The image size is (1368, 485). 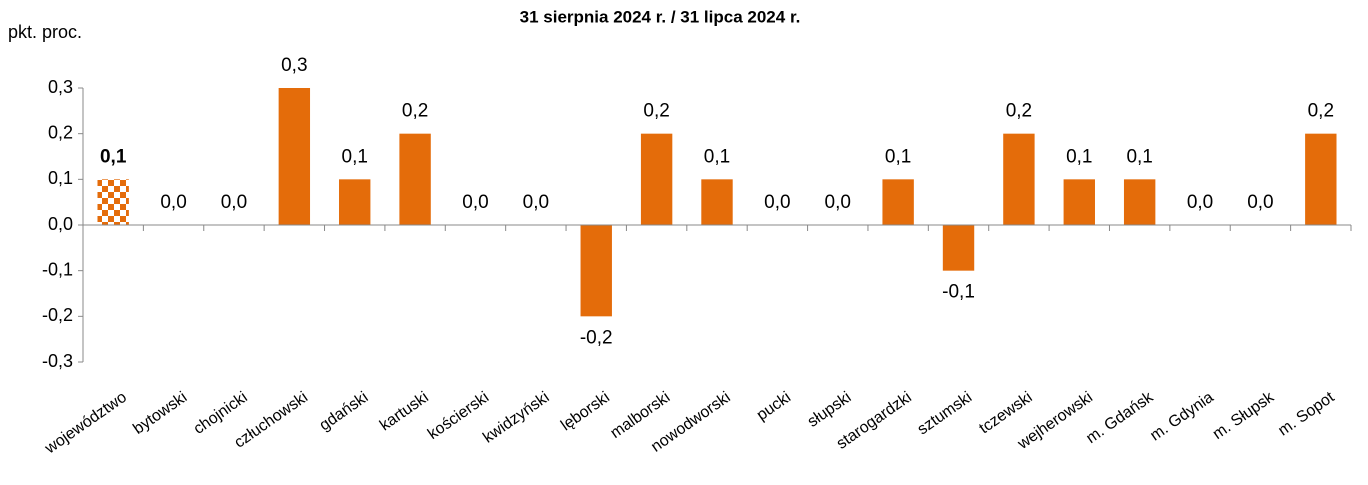 What do you see at coordinates (343, 412) in the screenshot?
I see `x-tick-label: gdański` at bounding box center [343, 412].